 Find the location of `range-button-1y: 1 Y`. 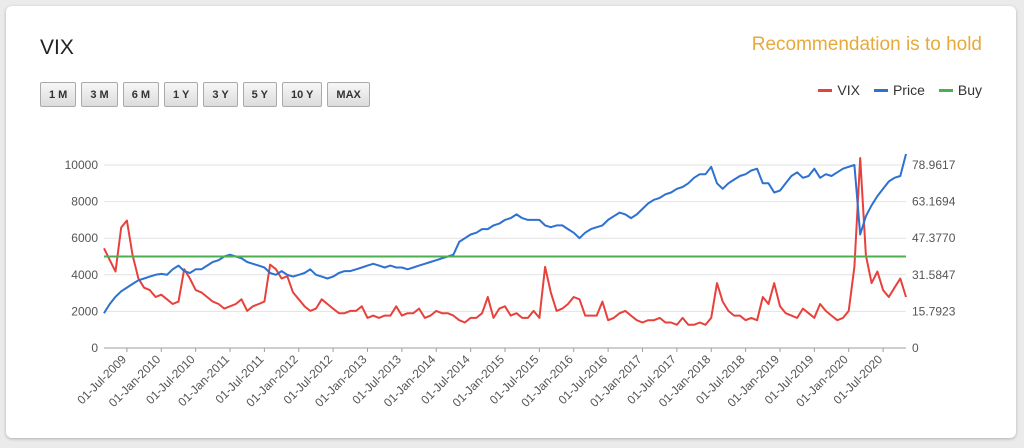

range-button-1y: 1 Y is located at coordinates (181, 94).